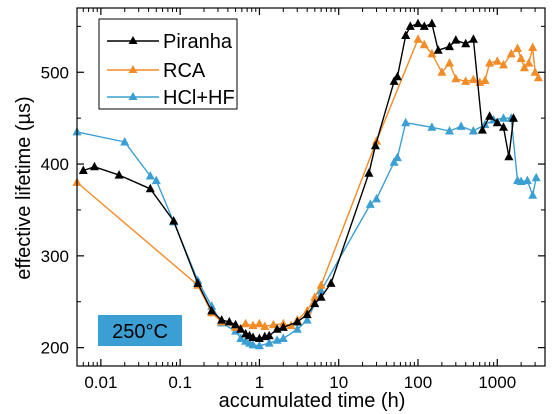 The image size is (554, 414). I want to click on y-axis-label: effective lifetime (µs), so click(24, 187).